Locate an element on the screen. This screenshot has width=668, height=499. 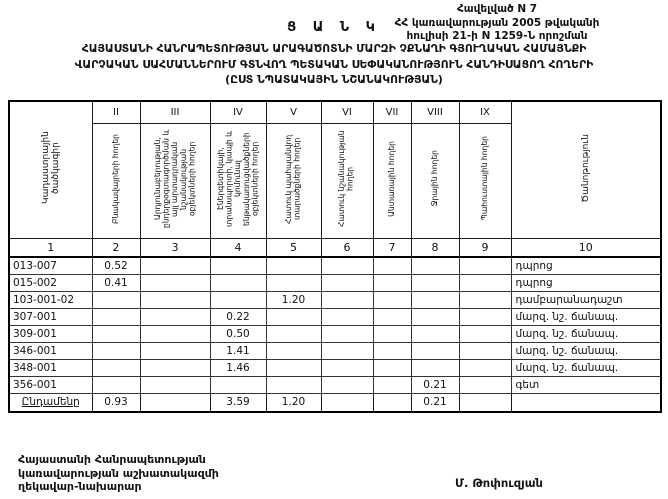
roman-numeral: III is located at coordinates (175, 112).